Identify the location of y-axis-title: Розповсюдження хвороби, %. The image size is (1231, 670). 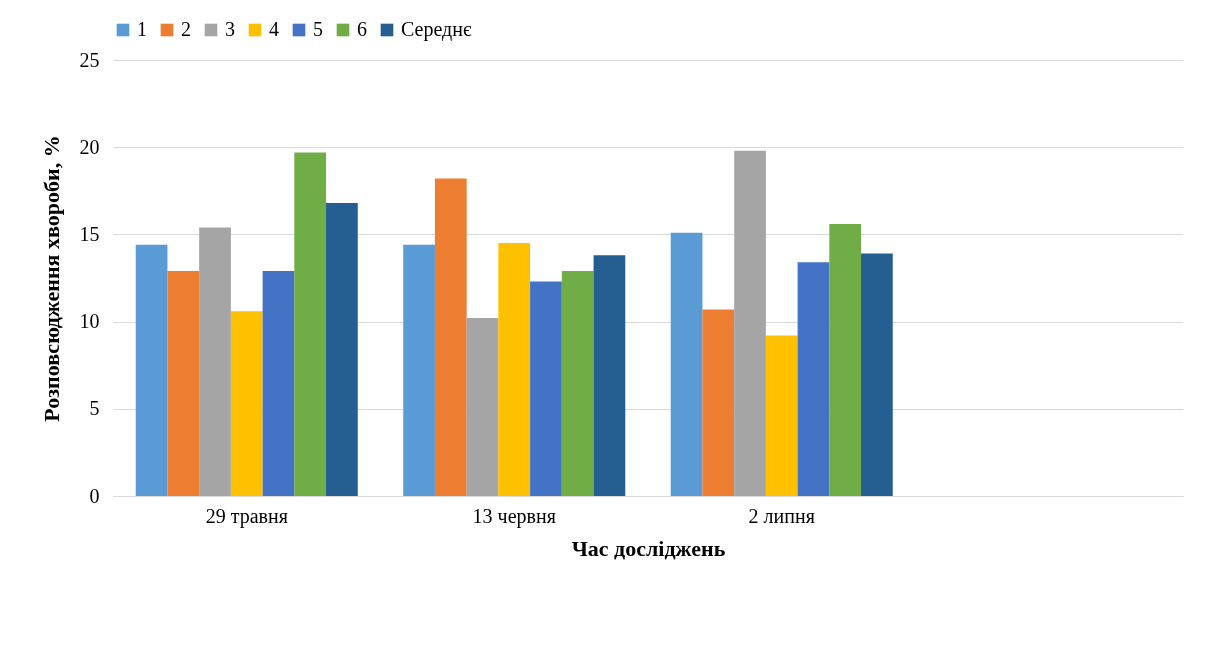
(51, 278).